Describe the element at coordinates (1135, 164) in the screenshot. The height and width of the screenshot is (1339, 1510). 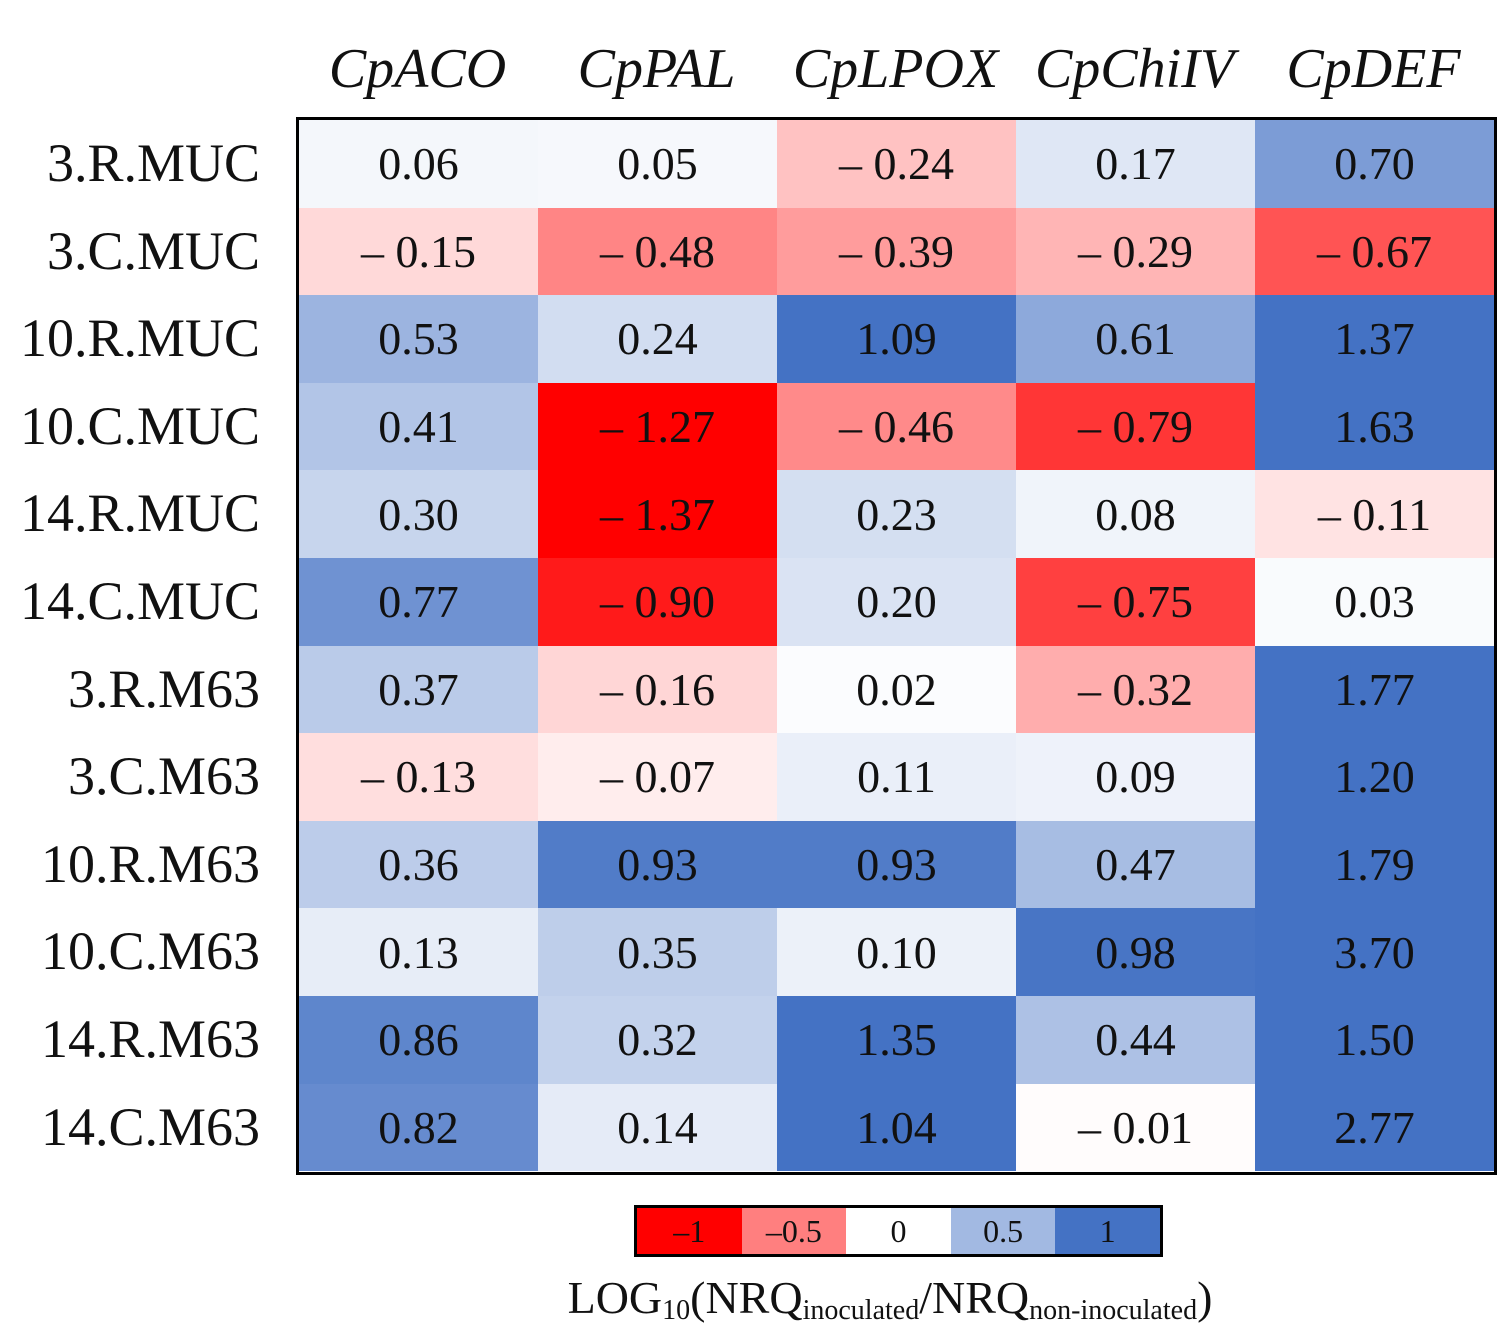
I see `heatmap-cell: 0.17` at that location.